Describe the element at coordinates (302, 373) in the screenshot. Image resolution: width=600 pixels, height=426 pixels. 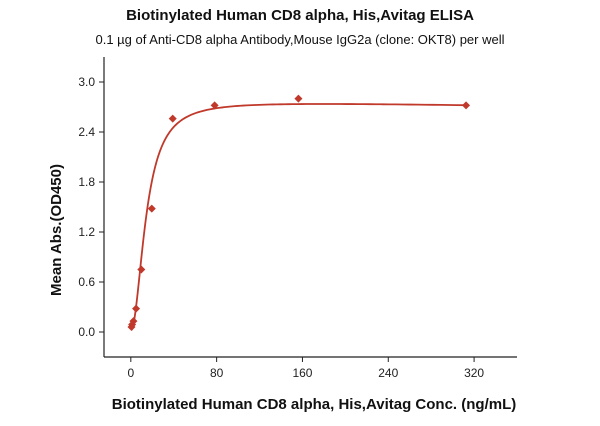
I see `x-tick-label: 160` at that location.